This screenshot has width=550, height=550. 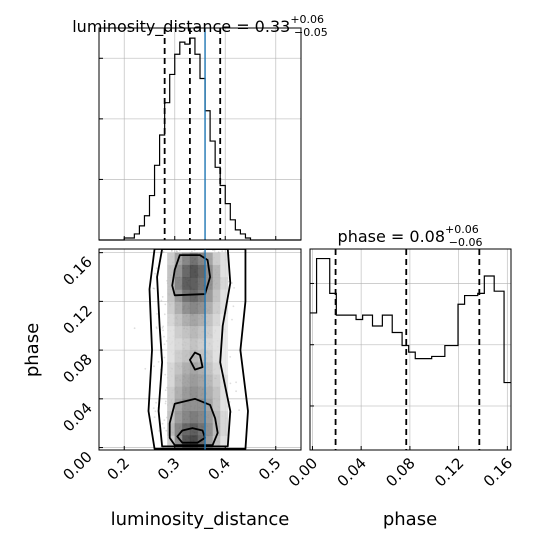 I want to click on phase-hist-step, so click(x=410, y=320).